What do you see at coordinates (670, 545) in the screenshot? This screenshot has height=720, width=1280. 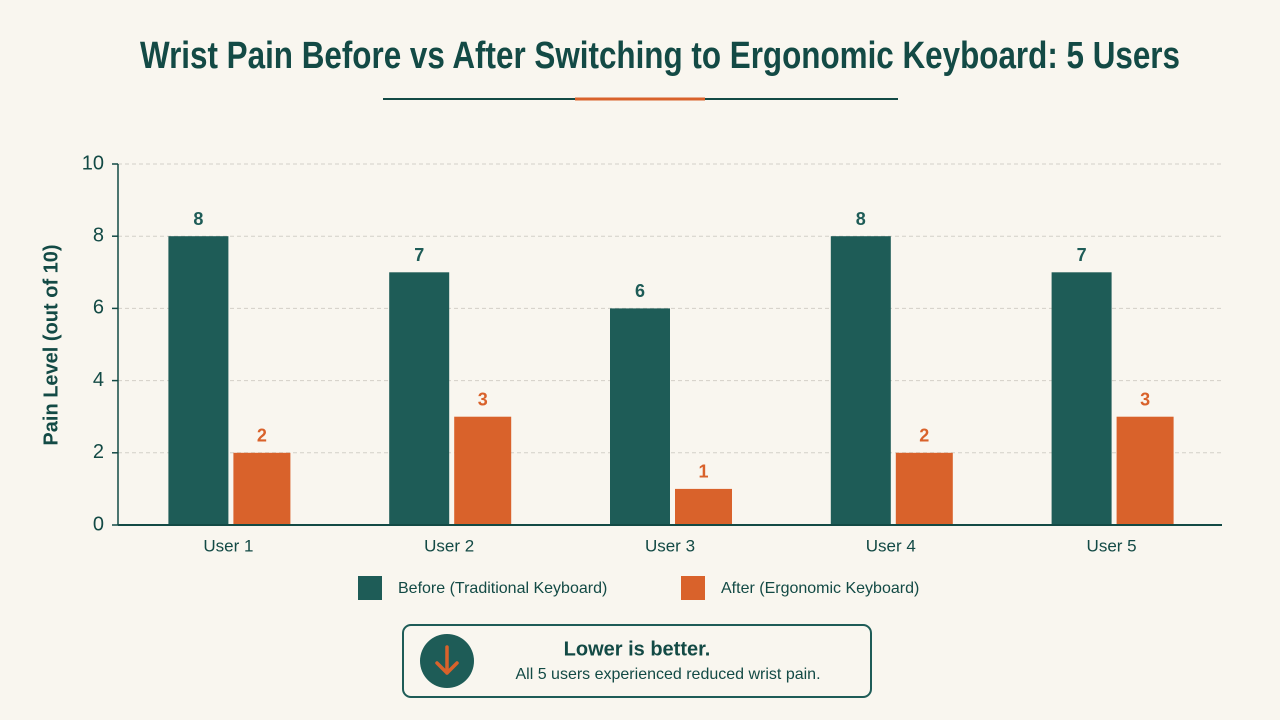 I see `x-tick-label: User 3` at bounding box center [670, 545].